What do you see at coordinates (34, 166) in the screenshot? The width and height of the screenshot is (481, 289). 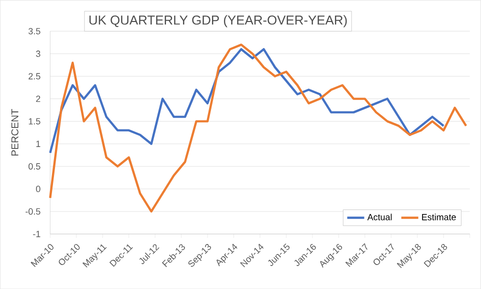 I see `y-tick-label: 0.5` at bounding box center [34, 166].